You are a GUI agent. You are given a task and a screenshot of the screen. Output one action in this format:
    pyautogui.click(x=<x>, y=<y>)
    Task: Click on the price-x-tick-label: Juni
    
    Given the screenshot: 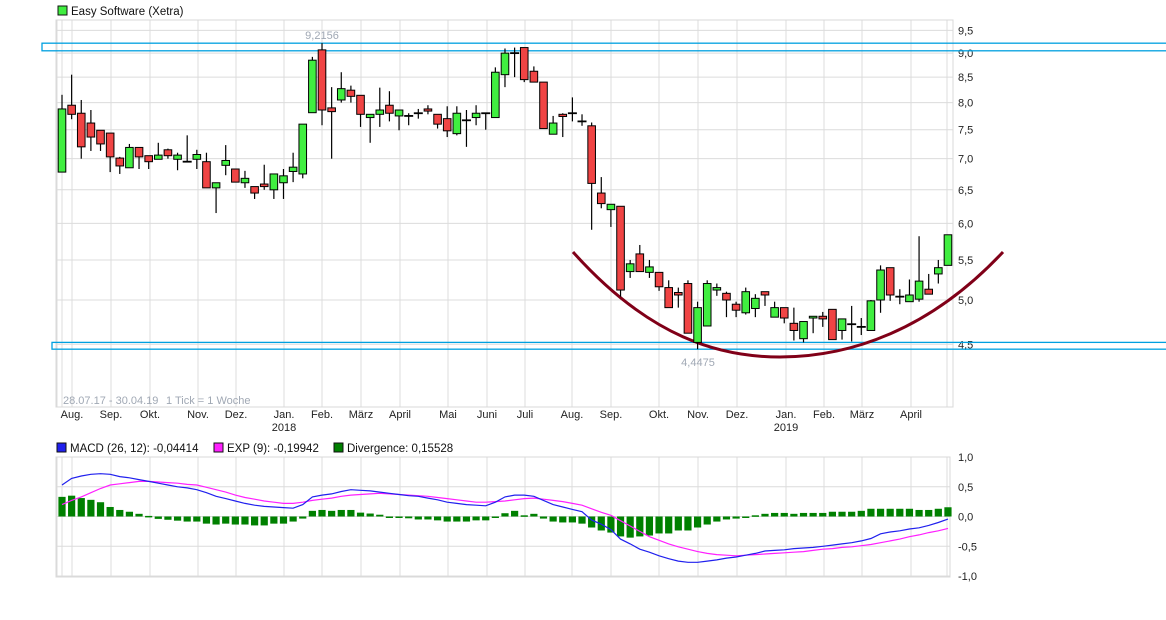 What is the action you would take?
    pyautogui.click(x=487, y=415)
    